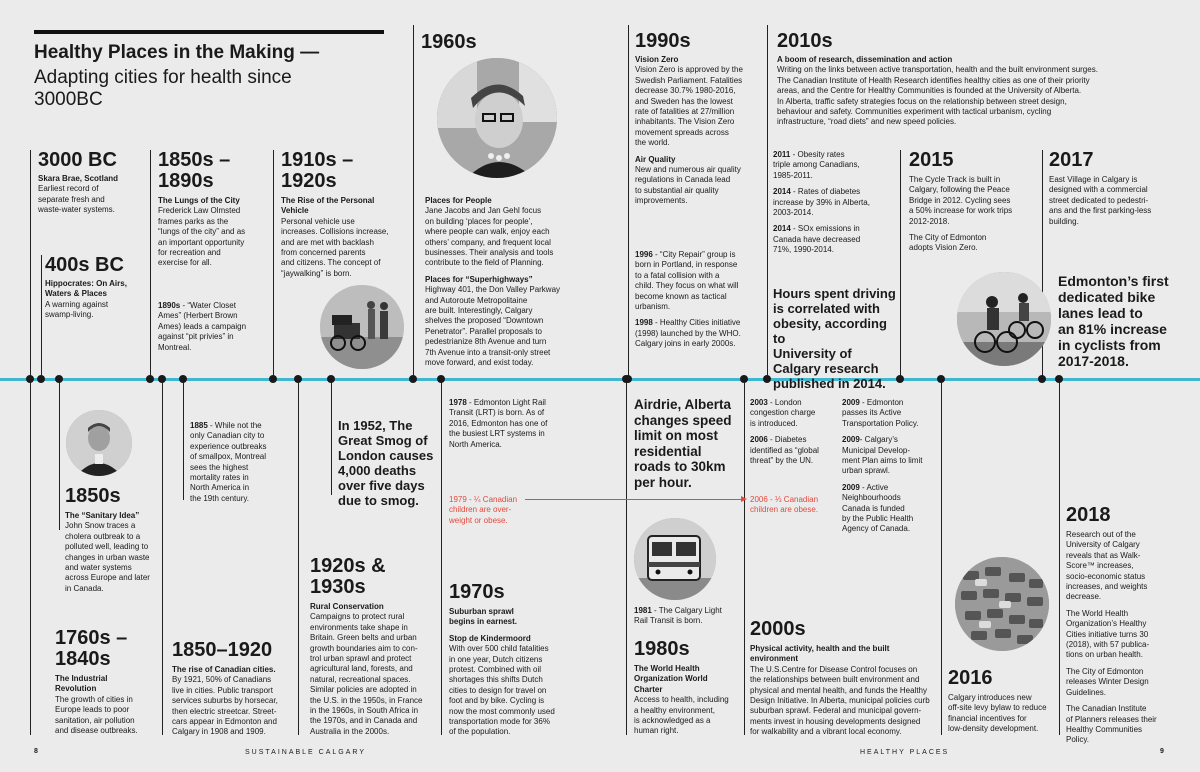 The height and width of the screenshot is (772, 1200). What do you see at coordinates (900, 265) in the screenshot?
I see `vline-2015` at bounding box center [900, 265].